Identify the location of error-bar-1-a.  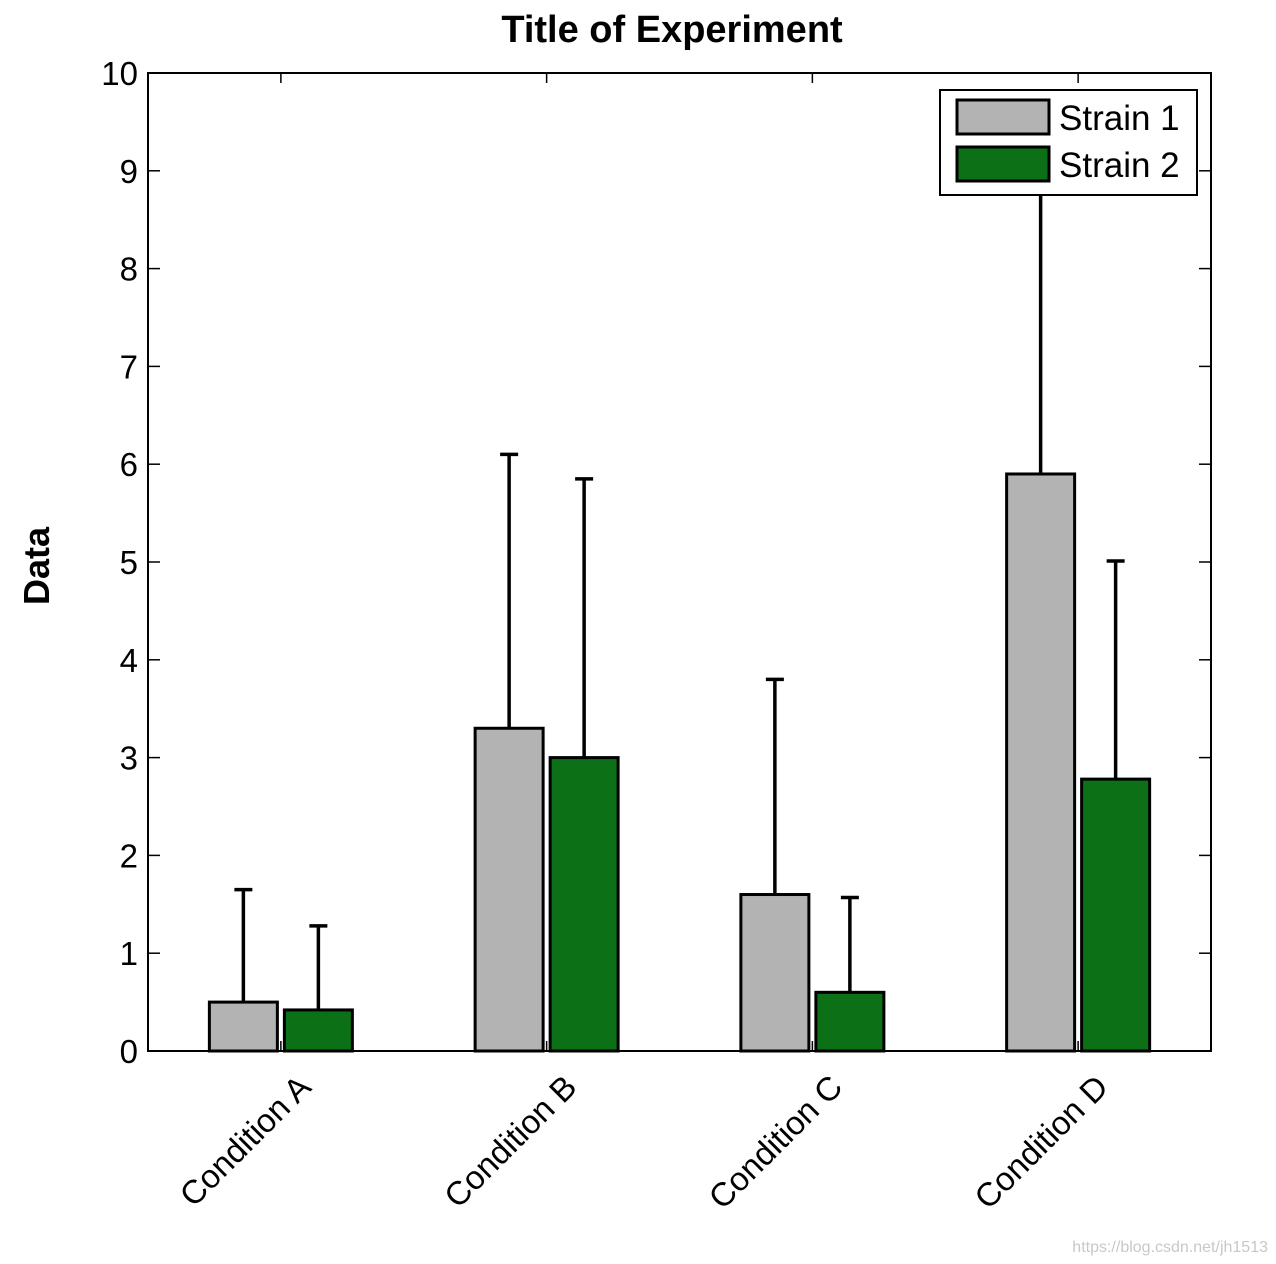
(243, 945).